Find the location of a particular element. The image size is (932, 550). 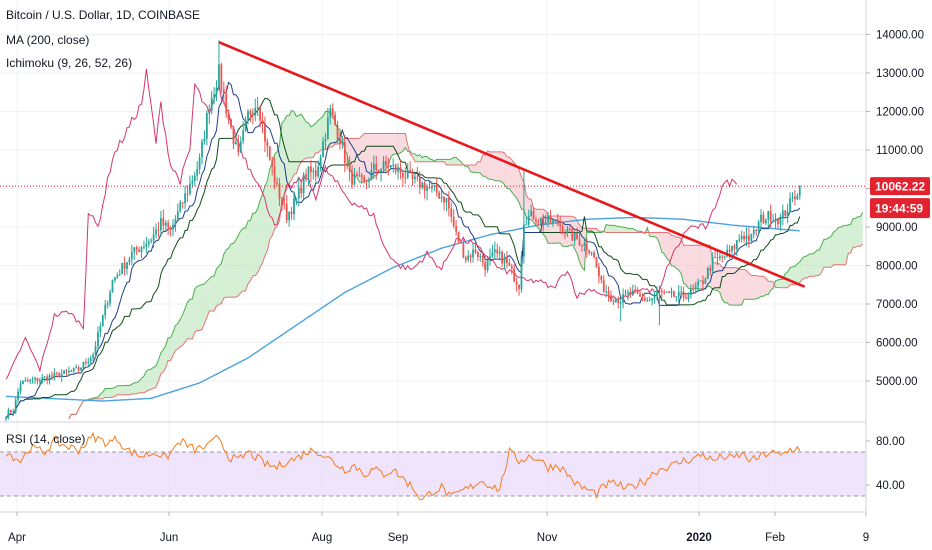

symbol-legend: Bitcoin / U.S. Dollar, 1D, COINBASE is located at coordinates (103, 15).